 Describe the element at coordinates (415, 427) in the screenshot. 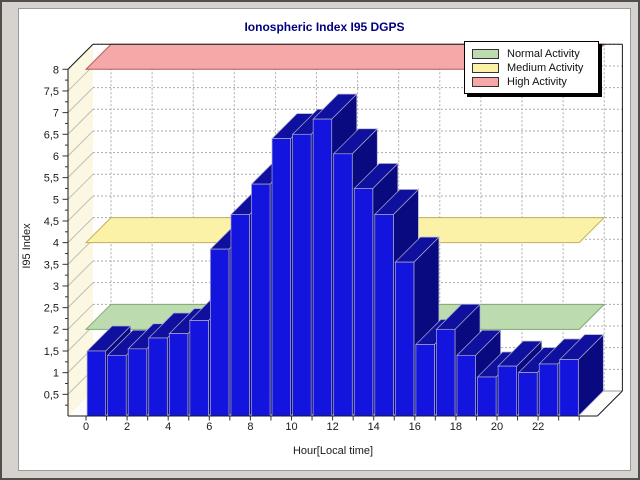

I see `x-tick-label: 16` at that location.